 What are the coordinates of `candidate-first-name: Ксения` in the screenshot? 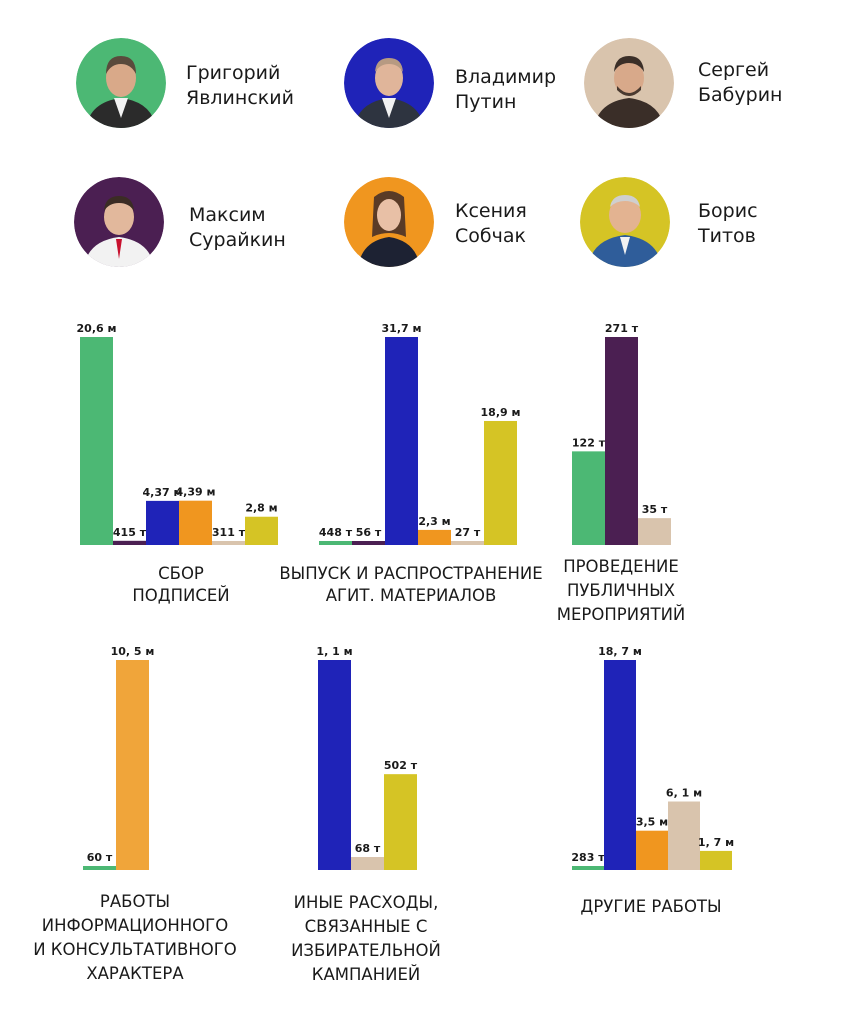 It's located at (491, 211).